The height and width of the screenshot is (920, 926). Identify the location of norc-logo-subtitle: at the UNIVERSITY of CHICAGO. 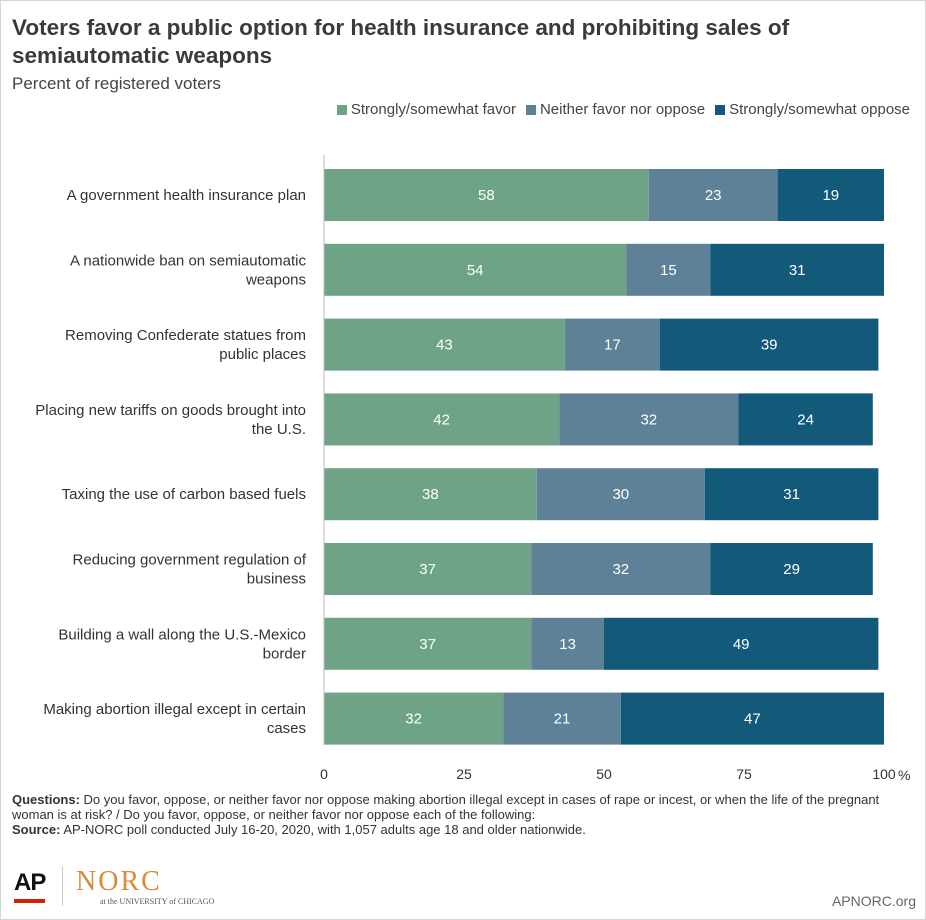
(157, 901).